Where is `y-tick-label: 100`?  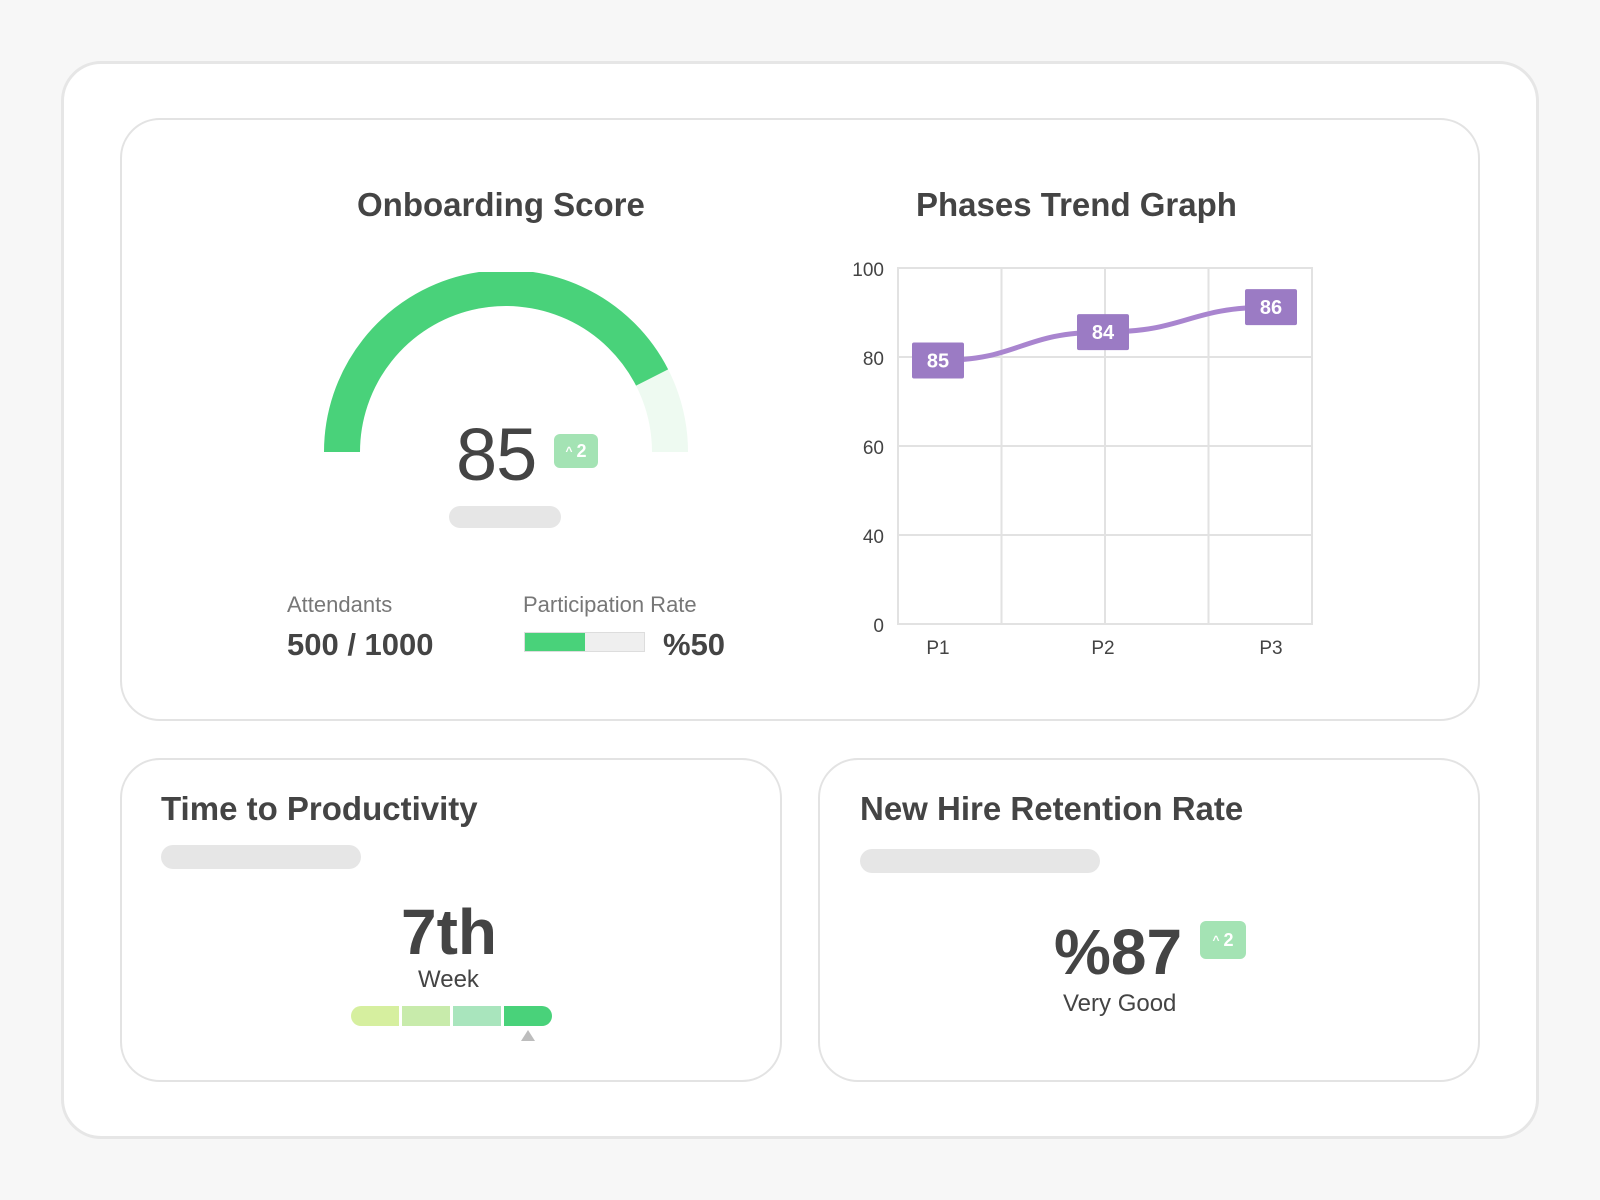 y-tick-label: 100 is located at coordinates (868, 270).